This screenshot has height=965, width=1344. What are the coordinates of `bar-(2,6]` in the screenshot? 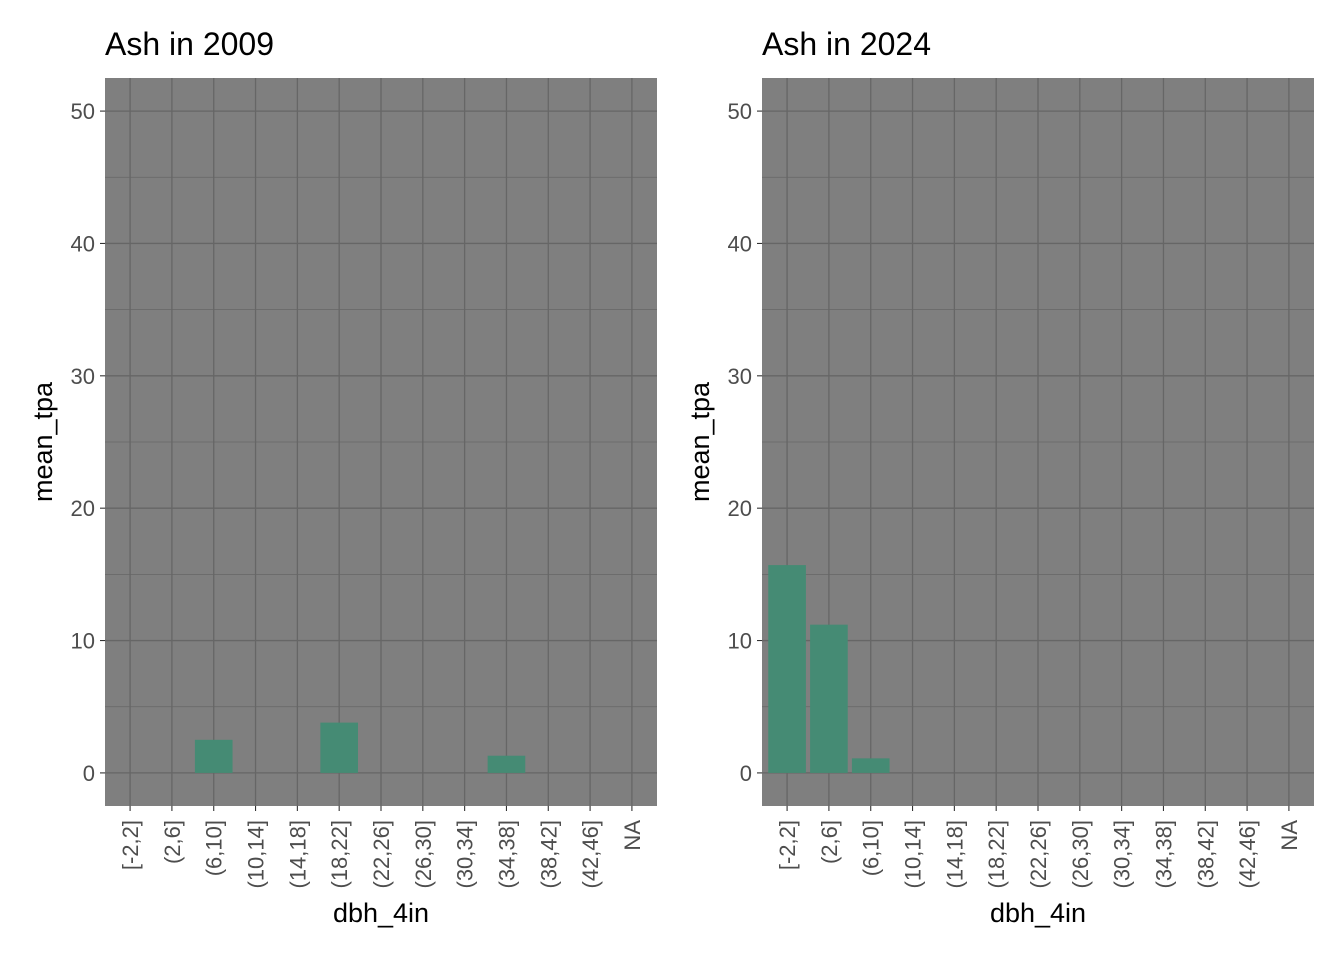 It's located at (829, 698).